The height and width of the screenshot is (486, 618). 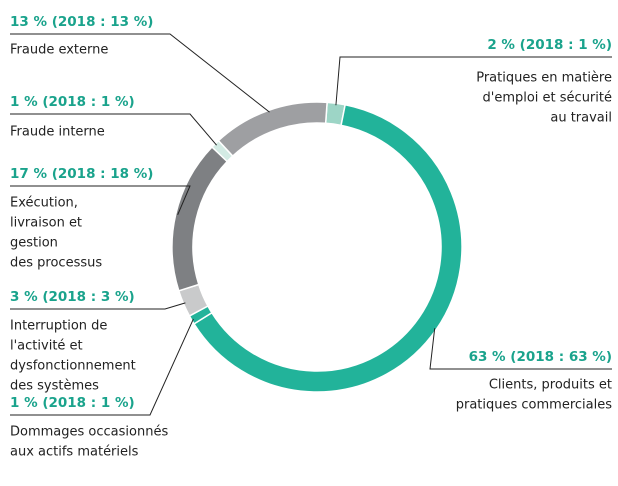 I want to click on category-label: Dommages occasionnés, so click(x=89, y=432).